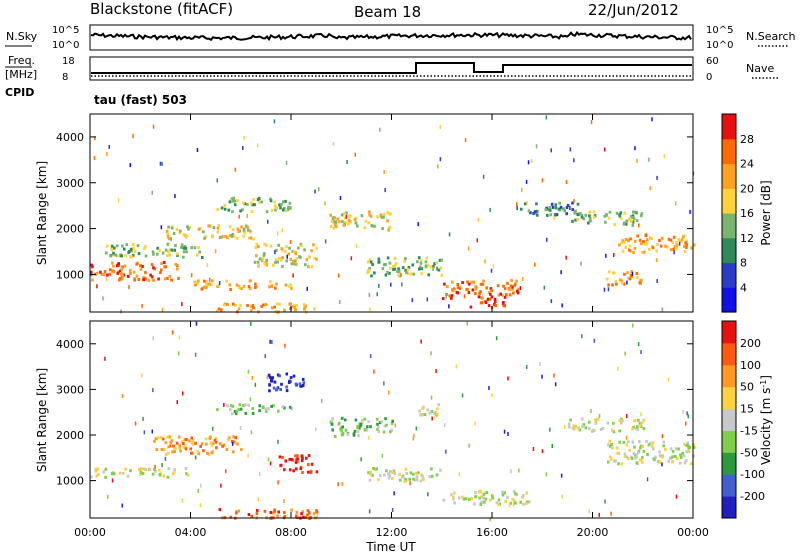 This screenshot has height=554, width=800. I want to click on colorbar-tick-label: 16, so click(747, 213).